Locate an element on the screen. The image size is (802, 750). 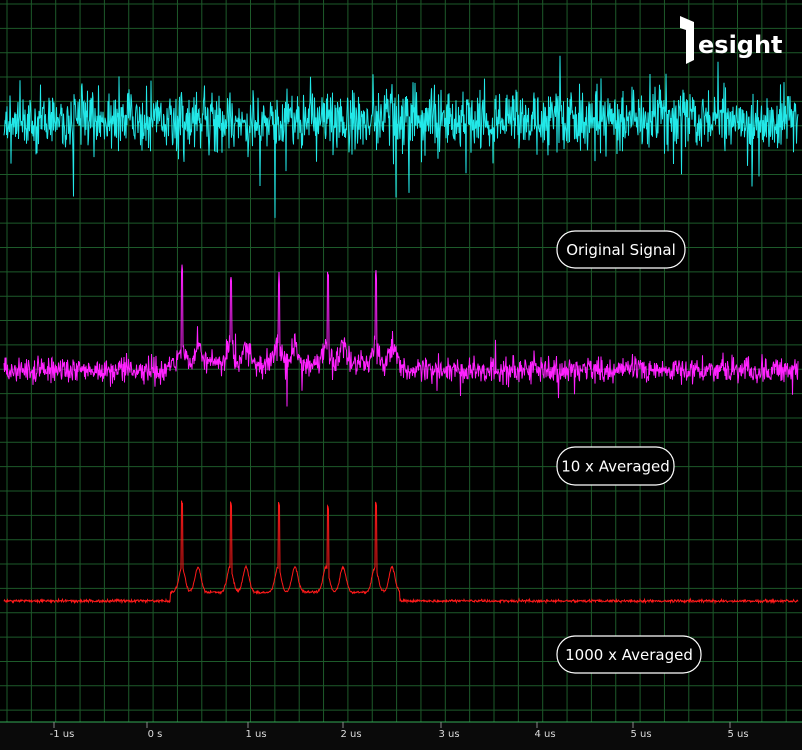
x-tick-label: -1 us is located at coordinates (62, 734).